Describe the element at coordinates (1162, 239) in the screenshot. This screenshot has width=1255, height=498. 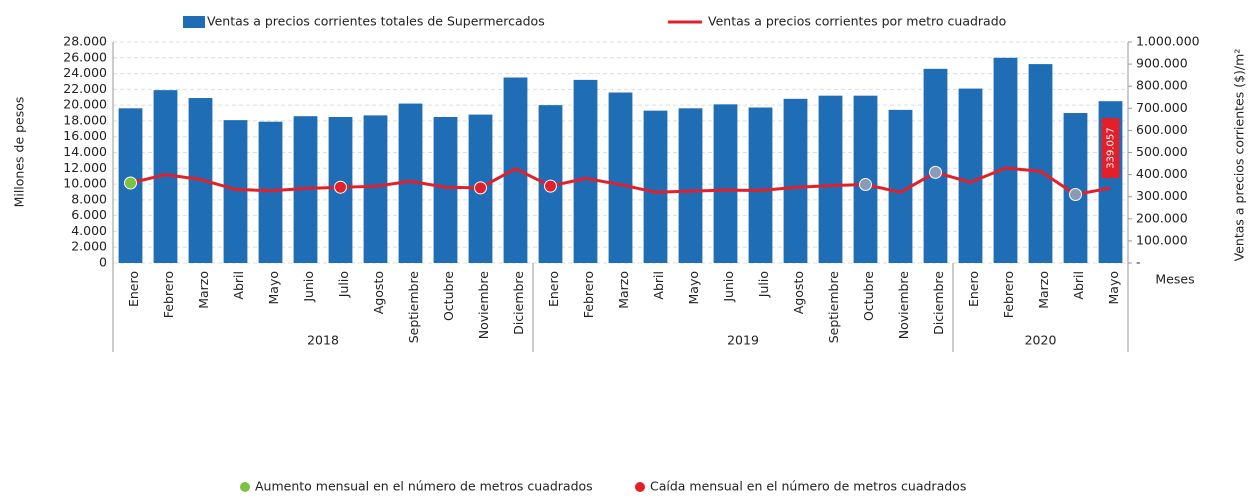
I see `y2-tick-label: 100.000` at that location.